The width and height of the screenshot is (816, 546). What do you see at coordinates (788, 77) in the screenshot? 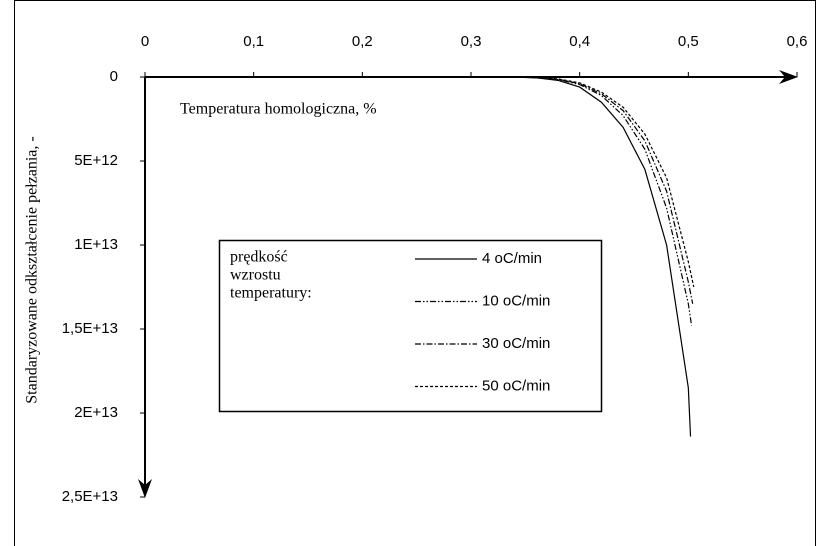
I see `x-axis-arrow` at bounding box center [788, 77].